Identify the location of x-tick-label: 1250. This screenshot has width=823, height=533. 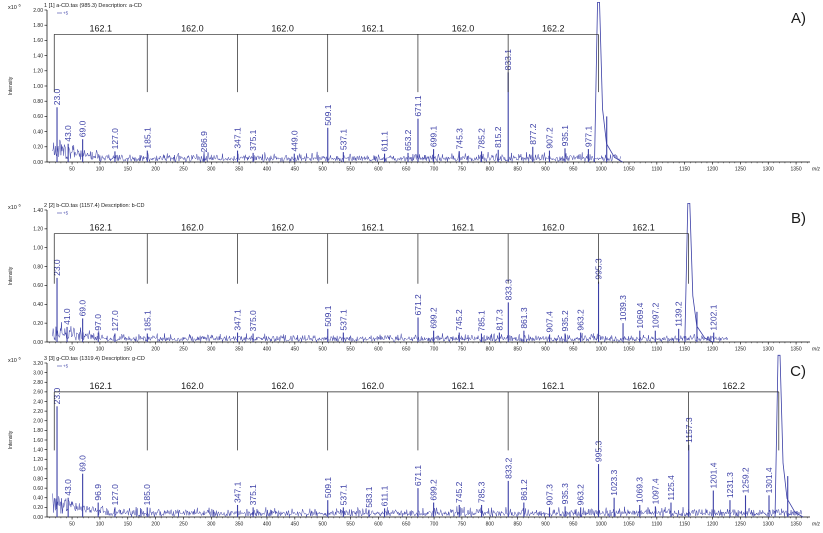
(740, 350).